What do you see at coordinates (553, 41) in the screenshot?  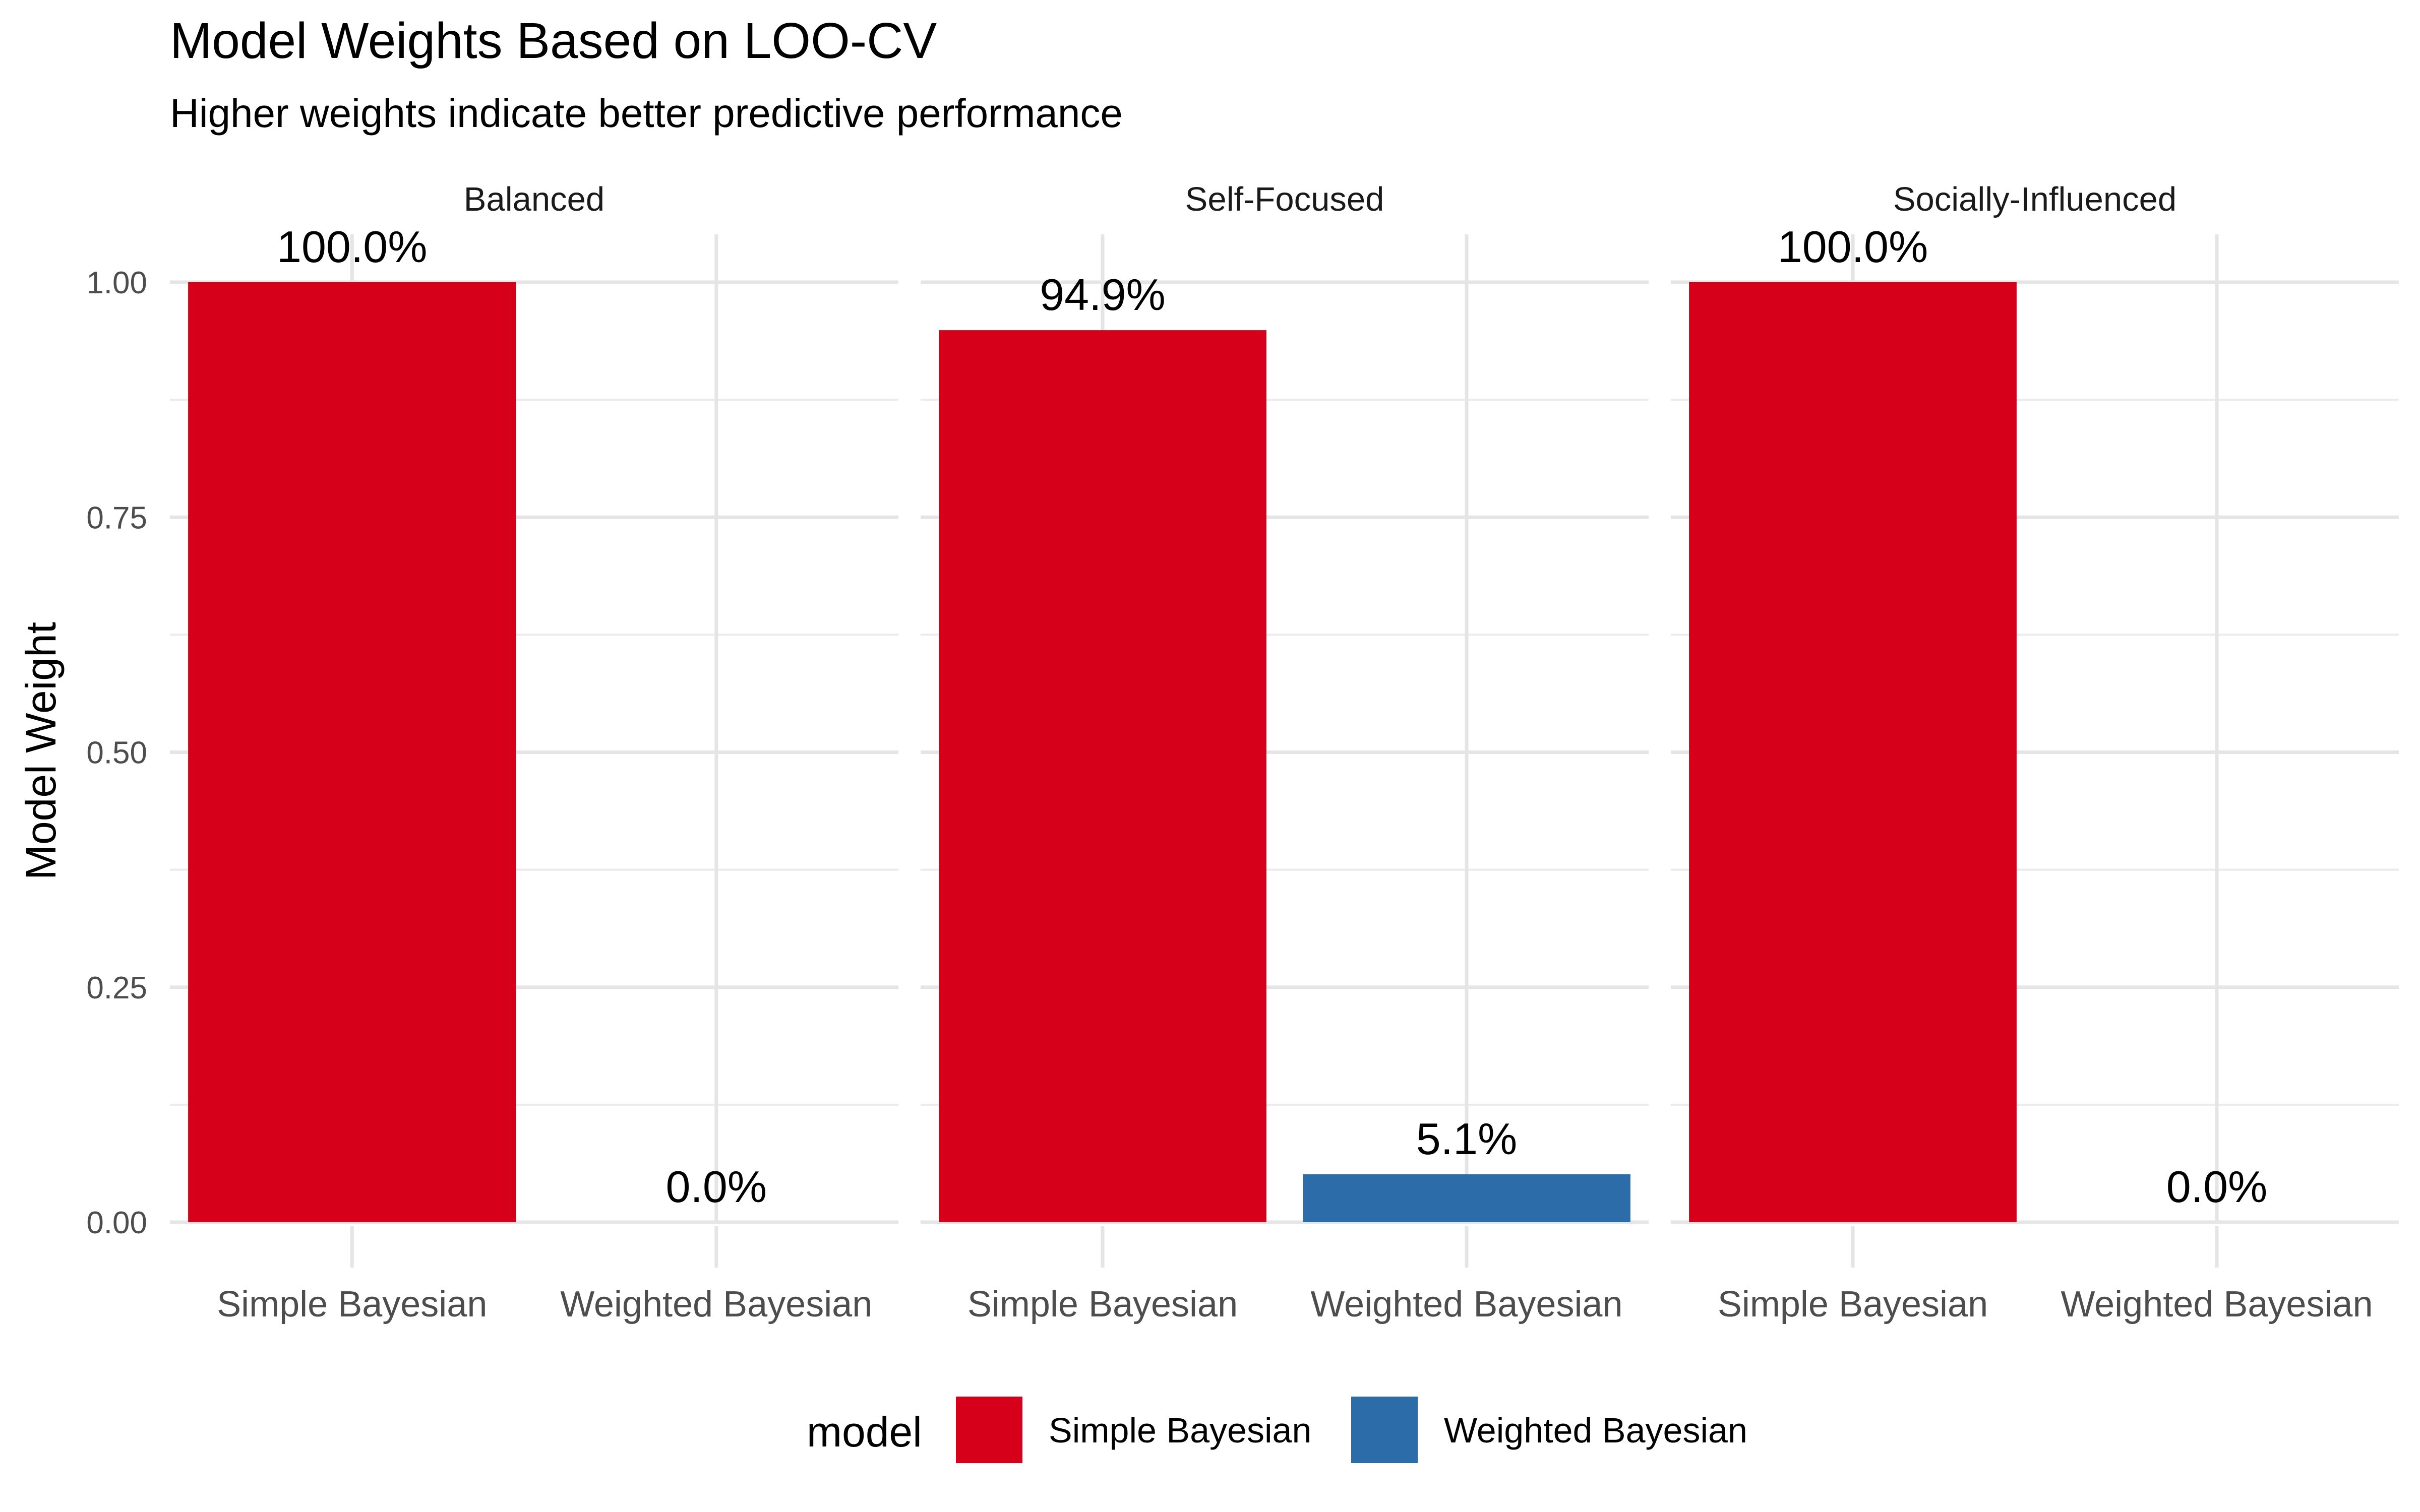 I see `chart-title: Model Weights Based on LOO-CV` at bounding box center [553, 41].